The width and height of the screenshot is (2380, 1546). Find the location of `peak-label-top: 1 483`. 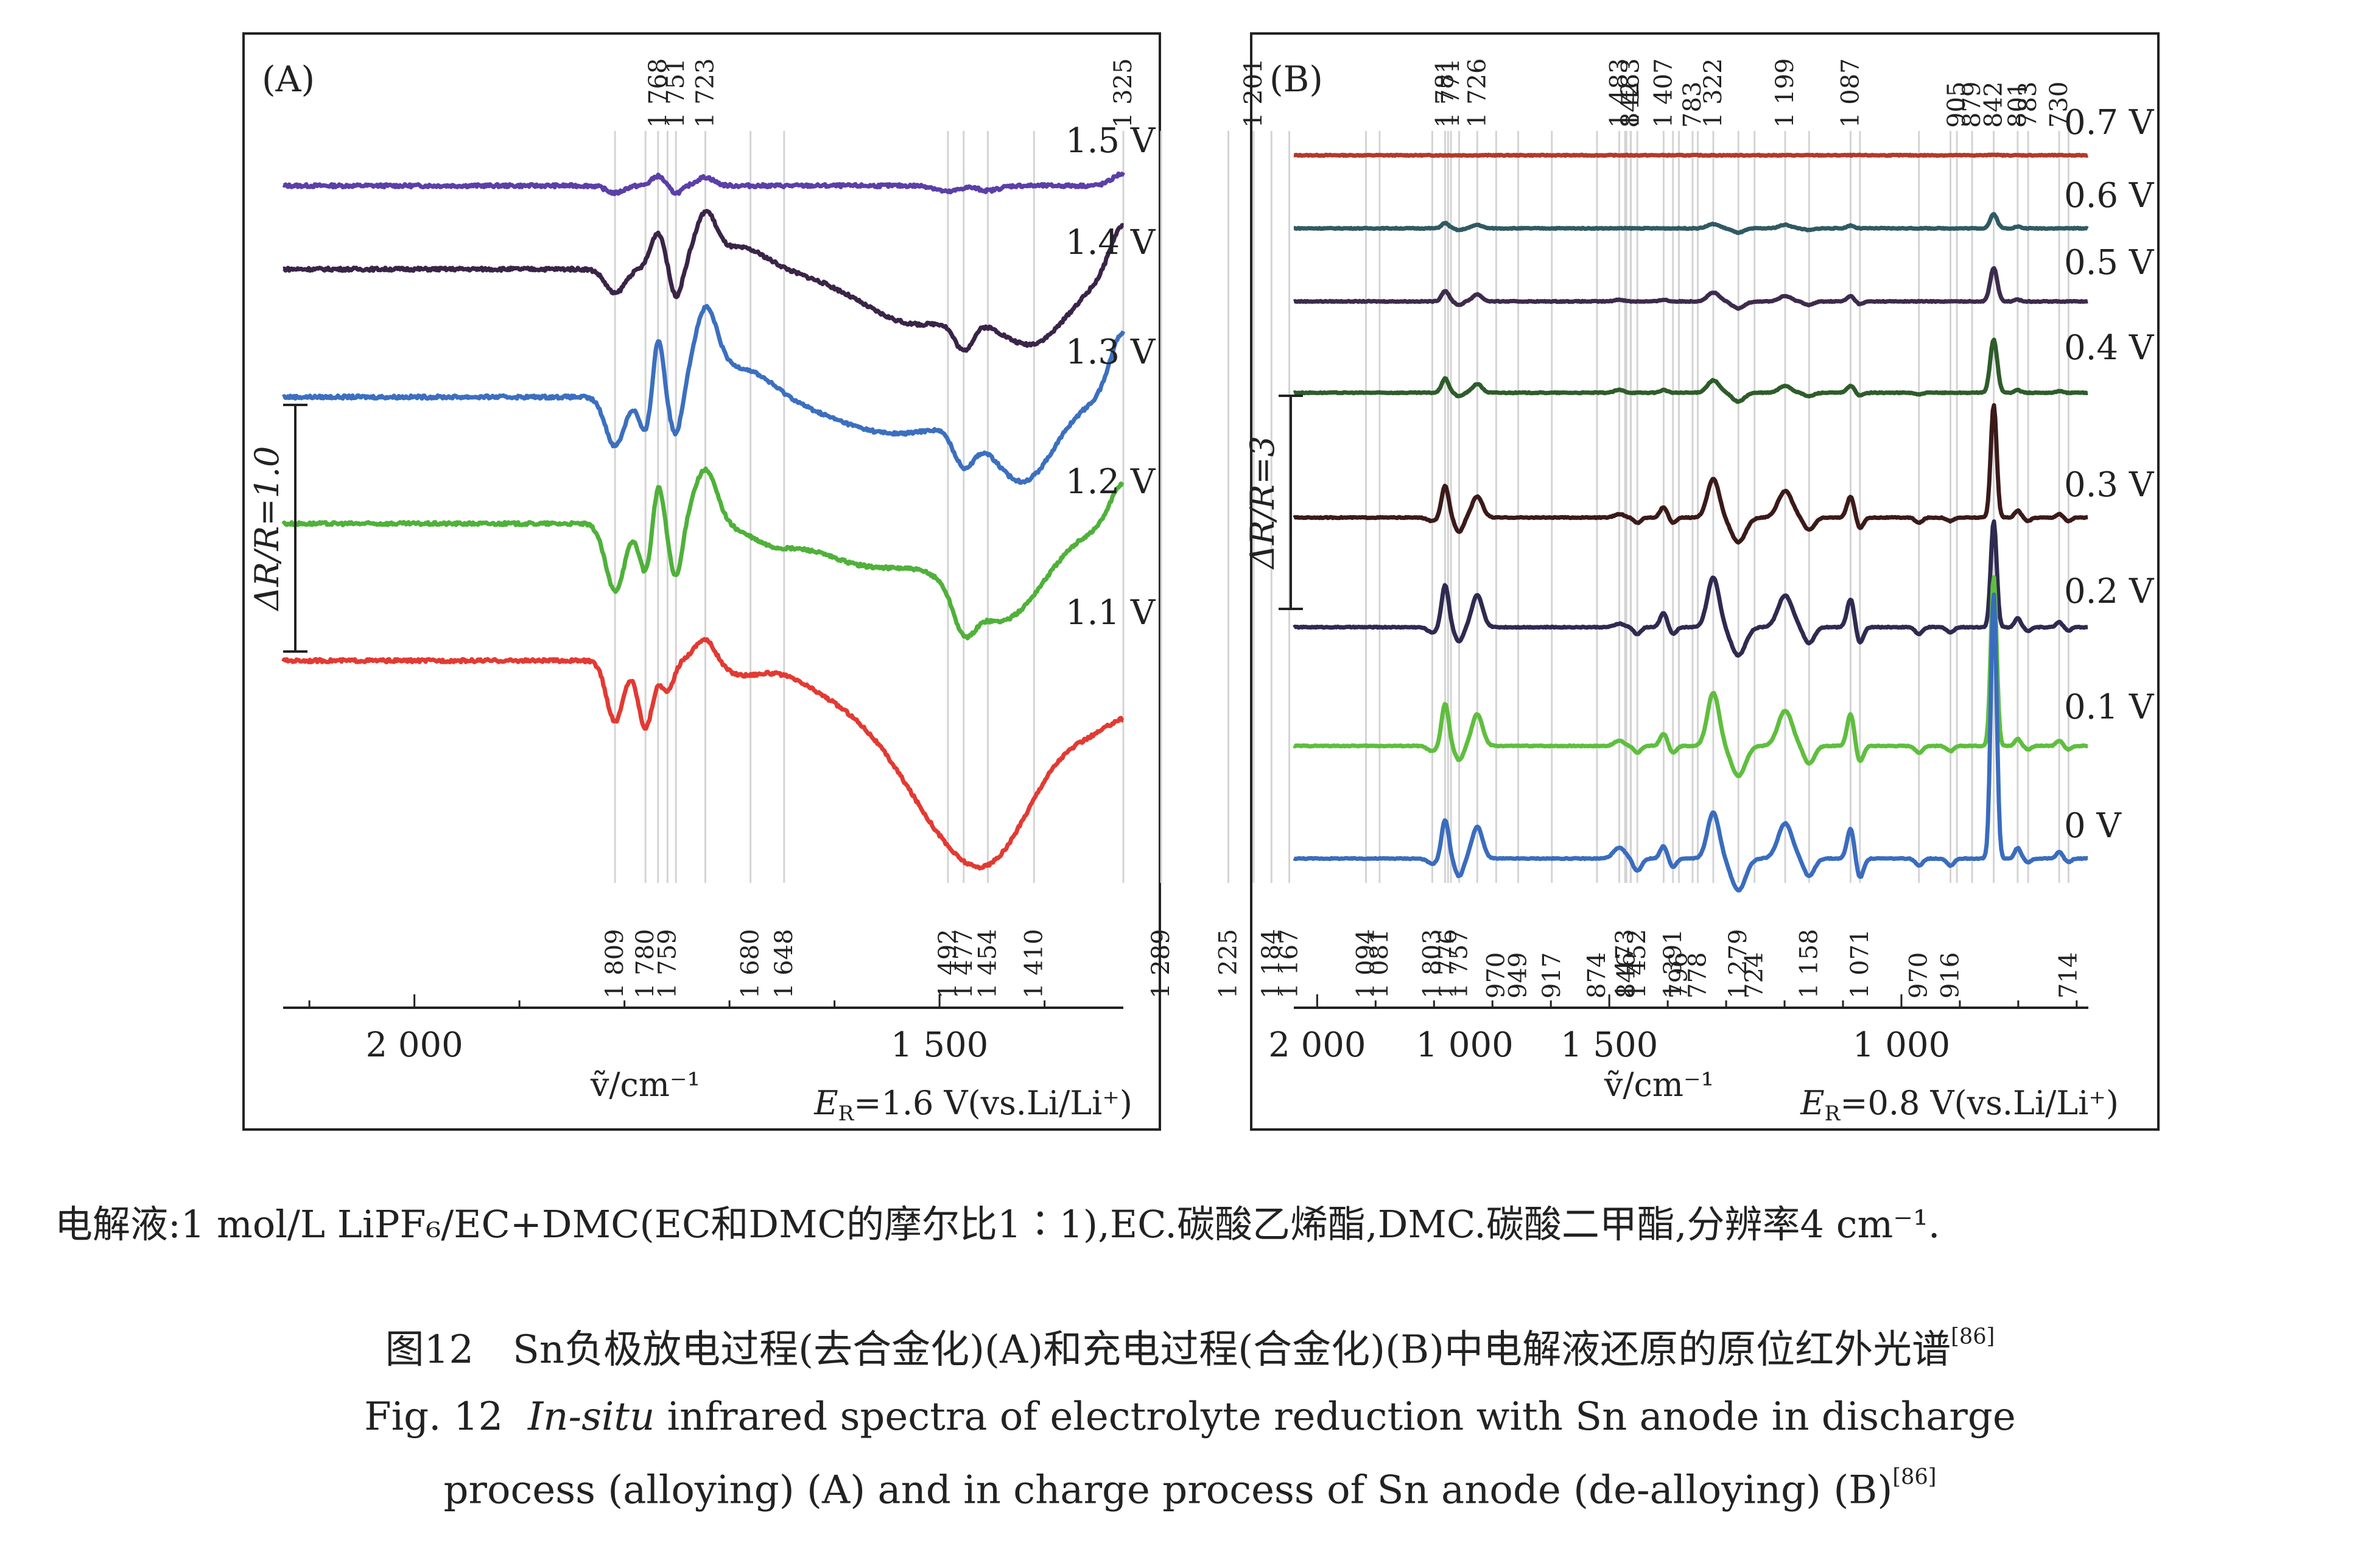

peak-label-top: 1 483 is located at coordinates (1619, 93).